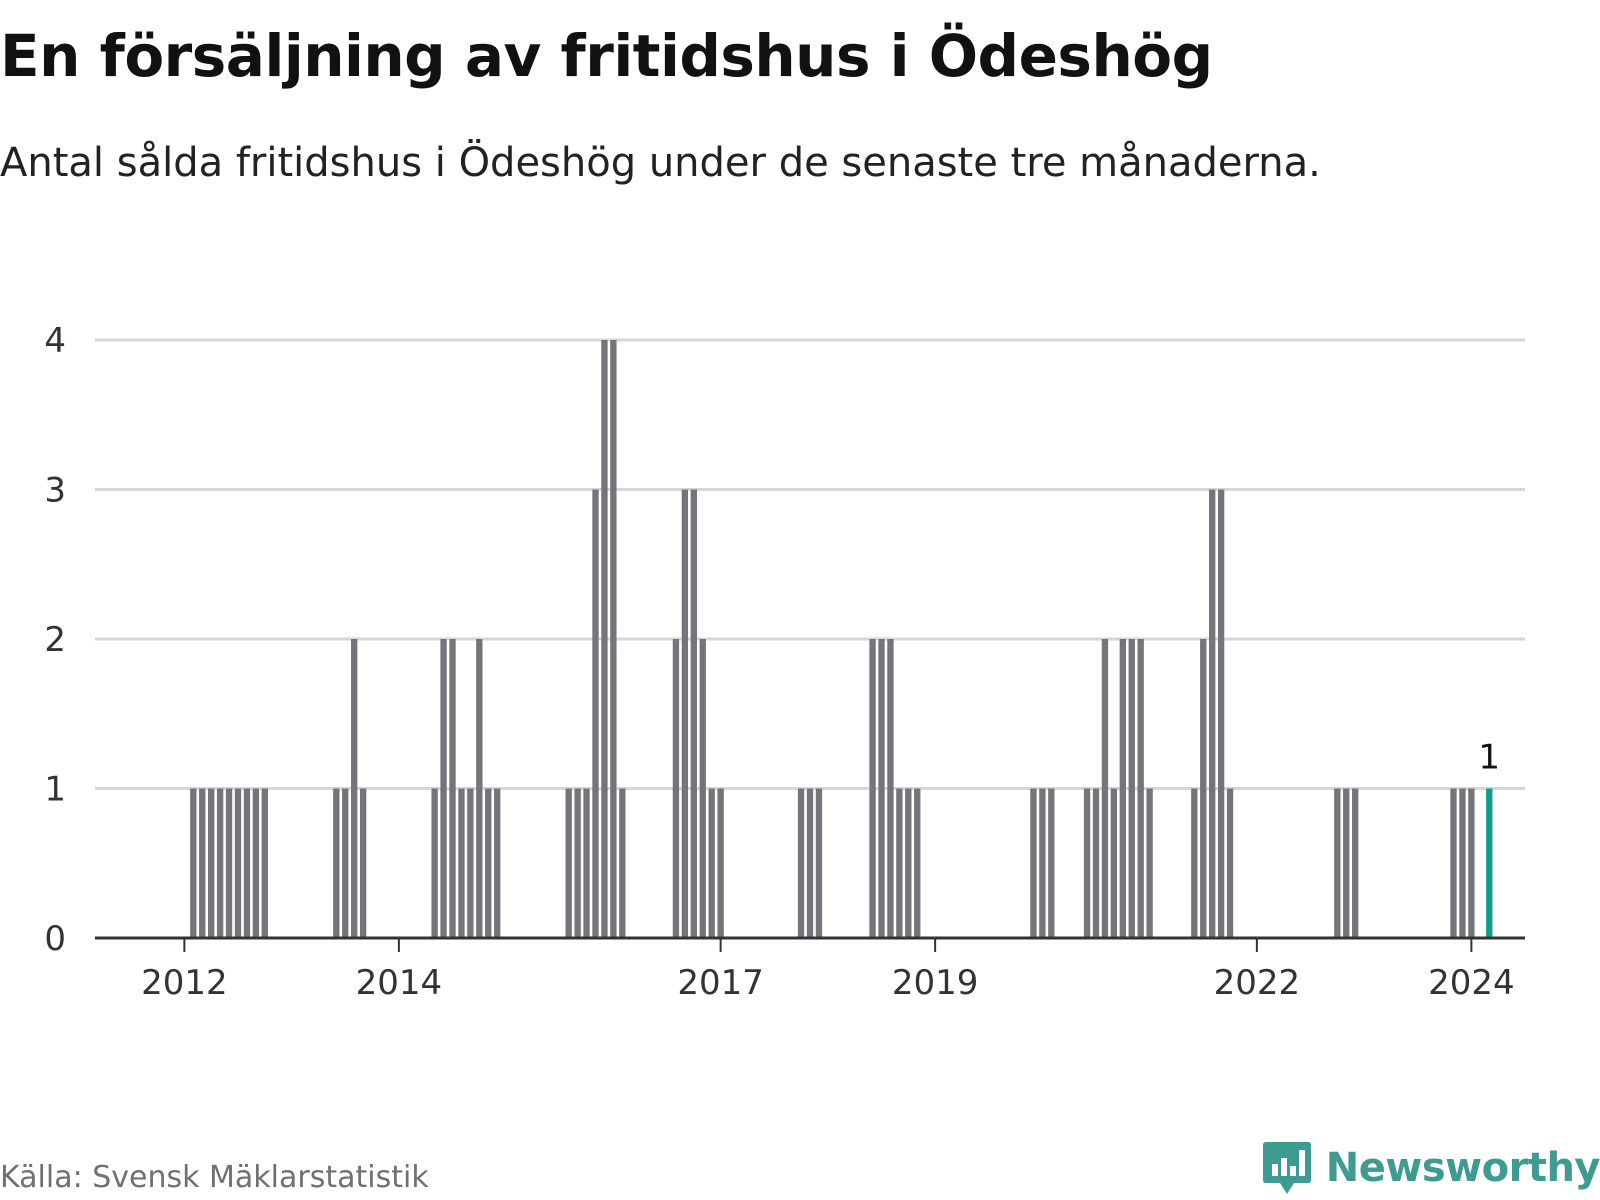  I want to click on y-tick-label: 4, so click(55, 341).